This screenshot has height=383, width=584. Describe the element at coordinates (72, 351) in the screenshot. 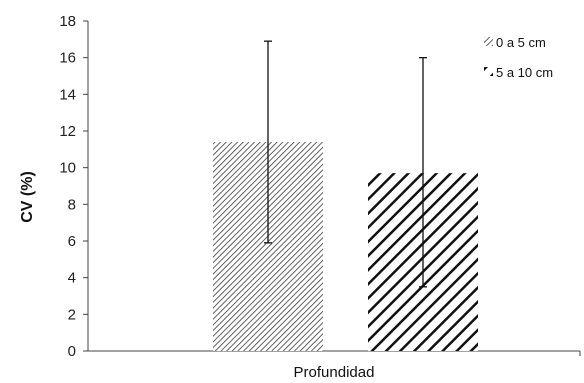

I see `y-tick-label: 0` at that location.